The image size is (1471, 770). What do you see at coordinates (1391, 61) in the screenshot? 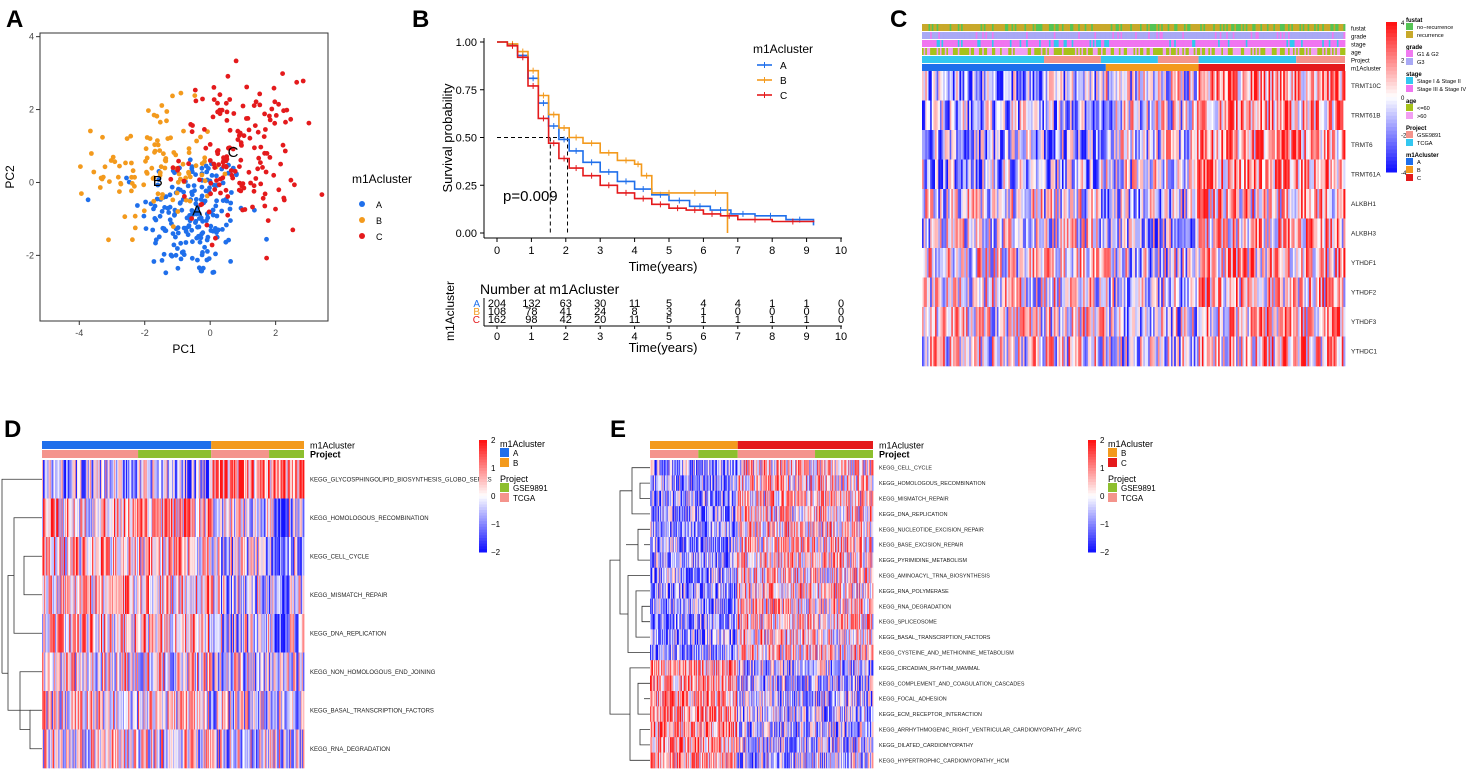
I see `color-scale-step` at bounding box center [1391, 61].